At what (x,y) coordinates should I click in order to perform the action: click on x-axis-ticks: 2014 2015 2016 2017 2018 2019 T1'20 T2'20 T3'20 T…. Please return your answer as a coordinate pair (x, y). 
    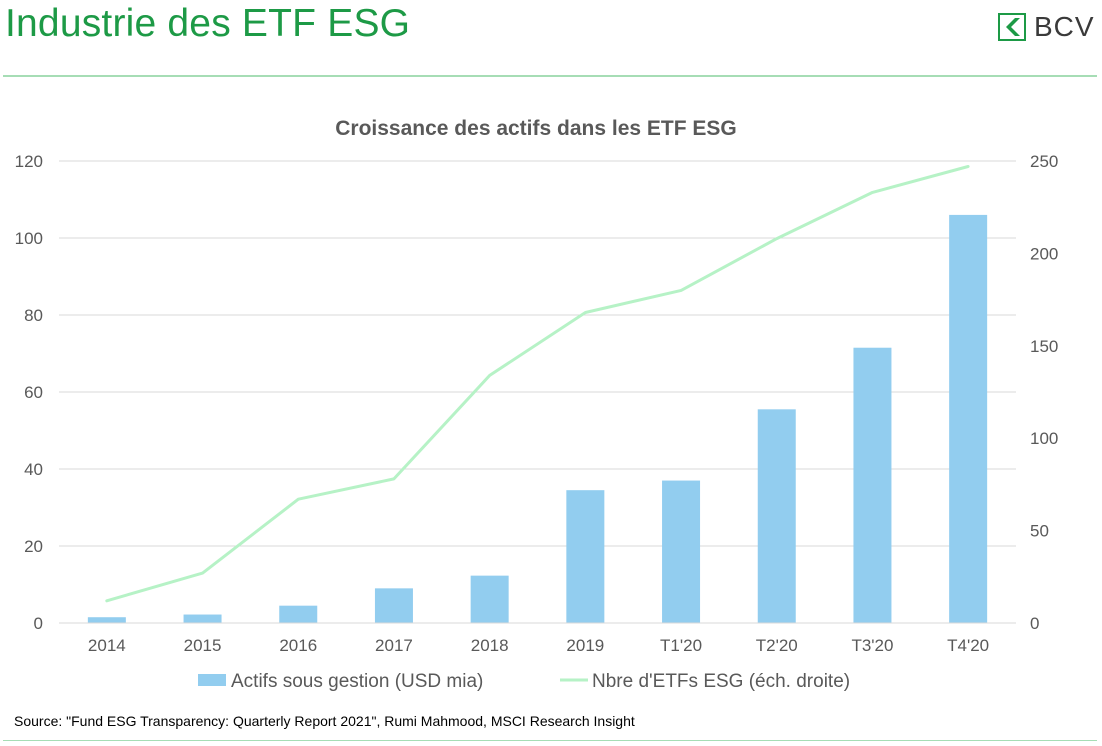
    Looking at the image, I should click on (538, 645).